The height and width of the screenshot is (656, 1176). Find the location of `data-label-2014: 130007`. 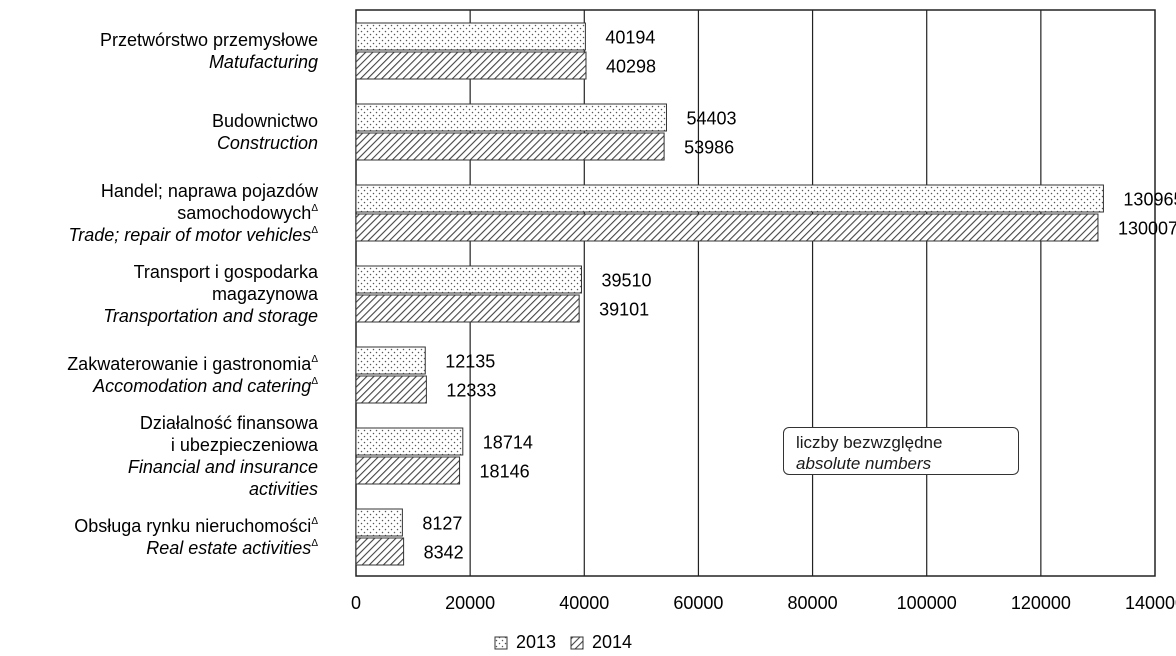

data-label-2014: 130007 is located at coordinates (1147, 229).